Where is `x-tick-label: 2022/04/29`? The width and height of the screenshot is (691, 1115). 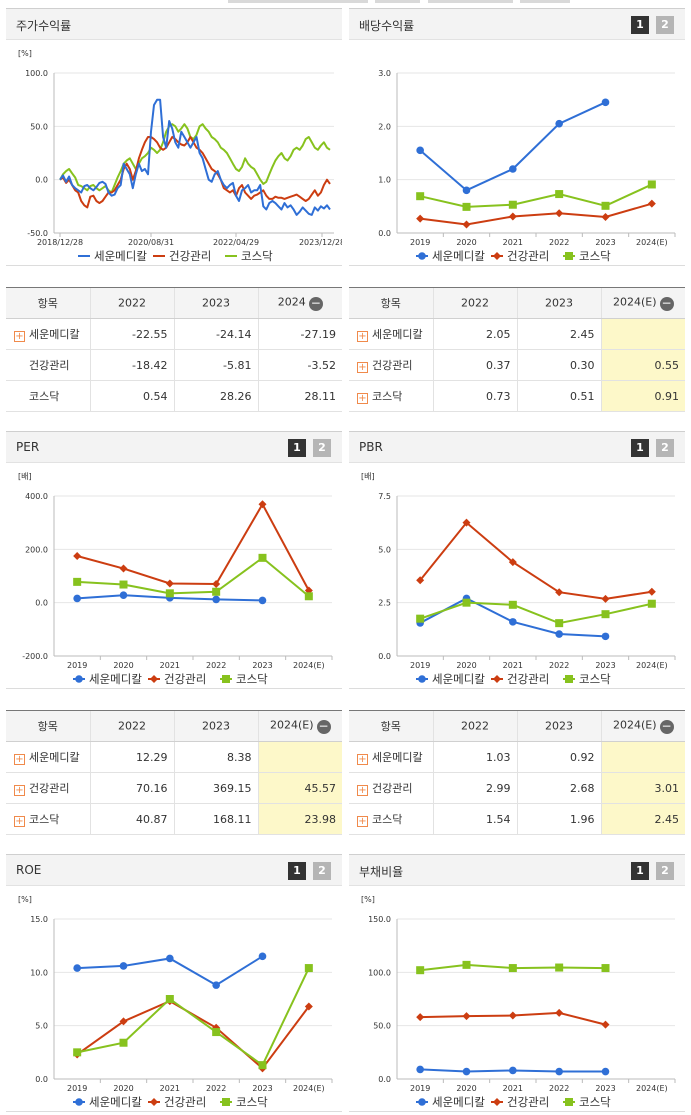
x-tick-label: 2022/04/29 is located at coordinates (236, 242).